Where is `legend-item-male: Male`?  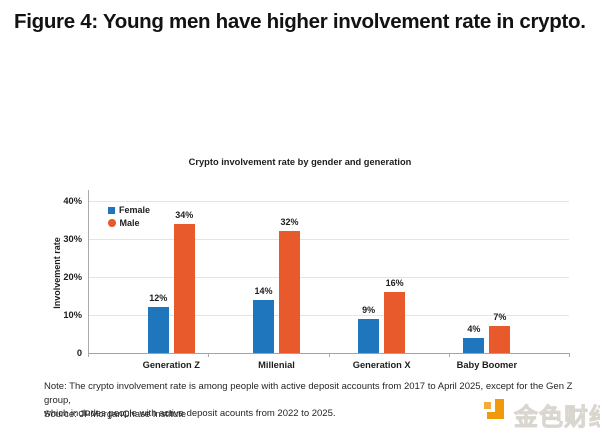
legend-item-male: Male is located at coordinates (129, 223).